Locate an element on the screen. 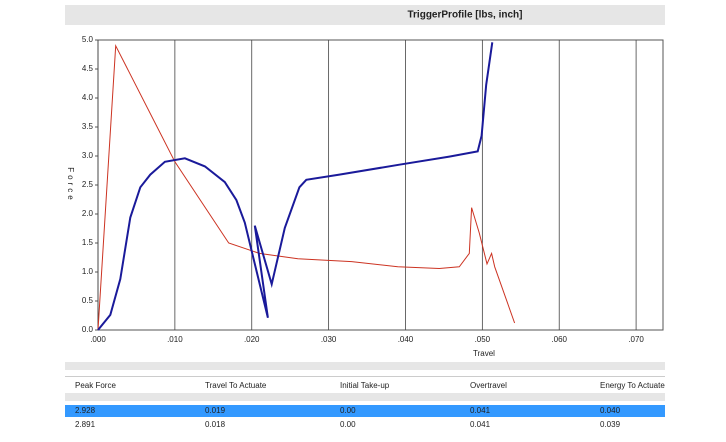 Image resolution: width=726 pixels, height=442 pixels. y-tick-label: 4.0 is located at coordinates (88, 97).